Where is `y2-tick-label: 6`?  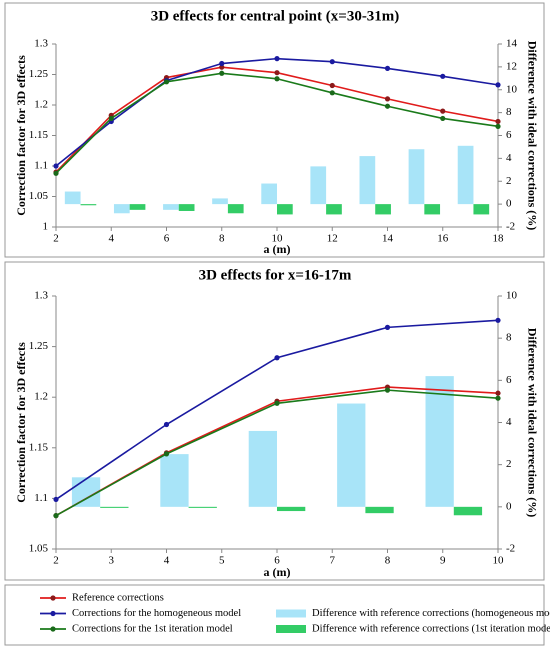
y2-tick-label: 6 is located at coordinates (509, 135).